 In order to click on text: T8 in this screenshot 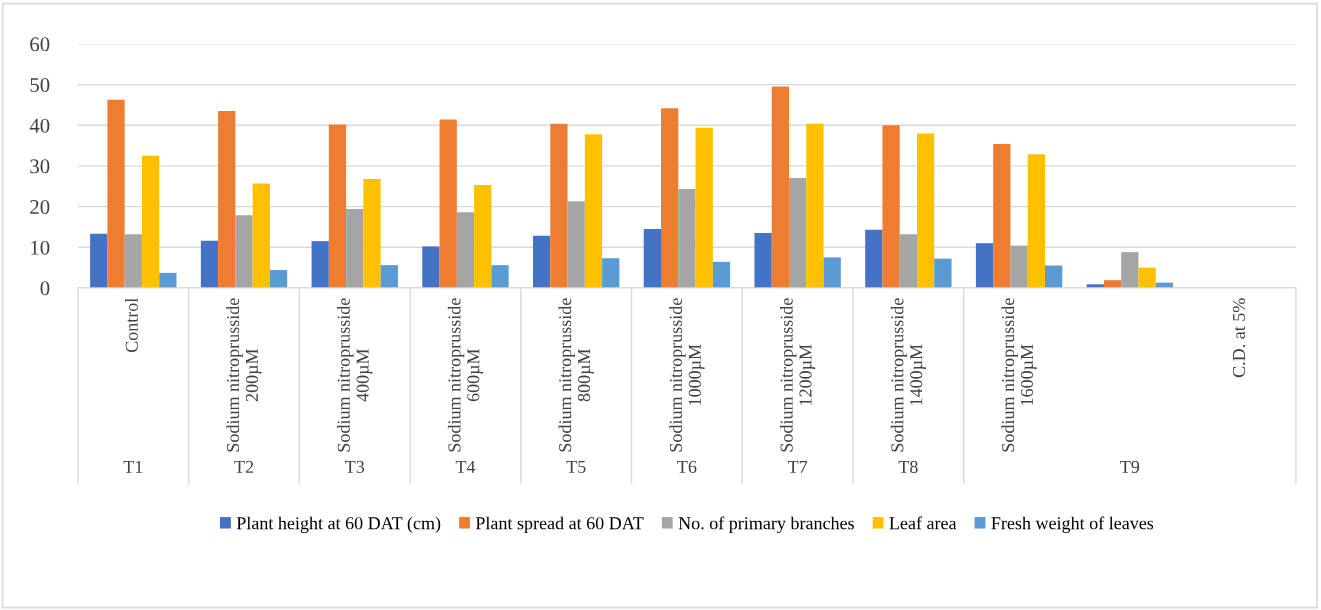, I will do `click(908, 466)`.